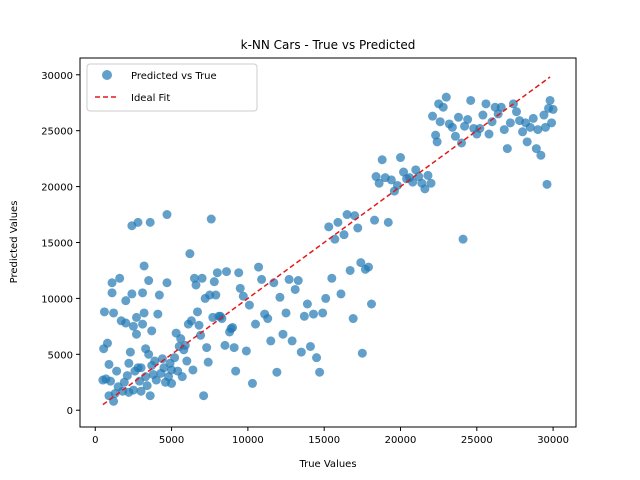 The height and width of the screenshot is (480, 640). I want to click on y-tick-label: 10000, so click(57, 299).